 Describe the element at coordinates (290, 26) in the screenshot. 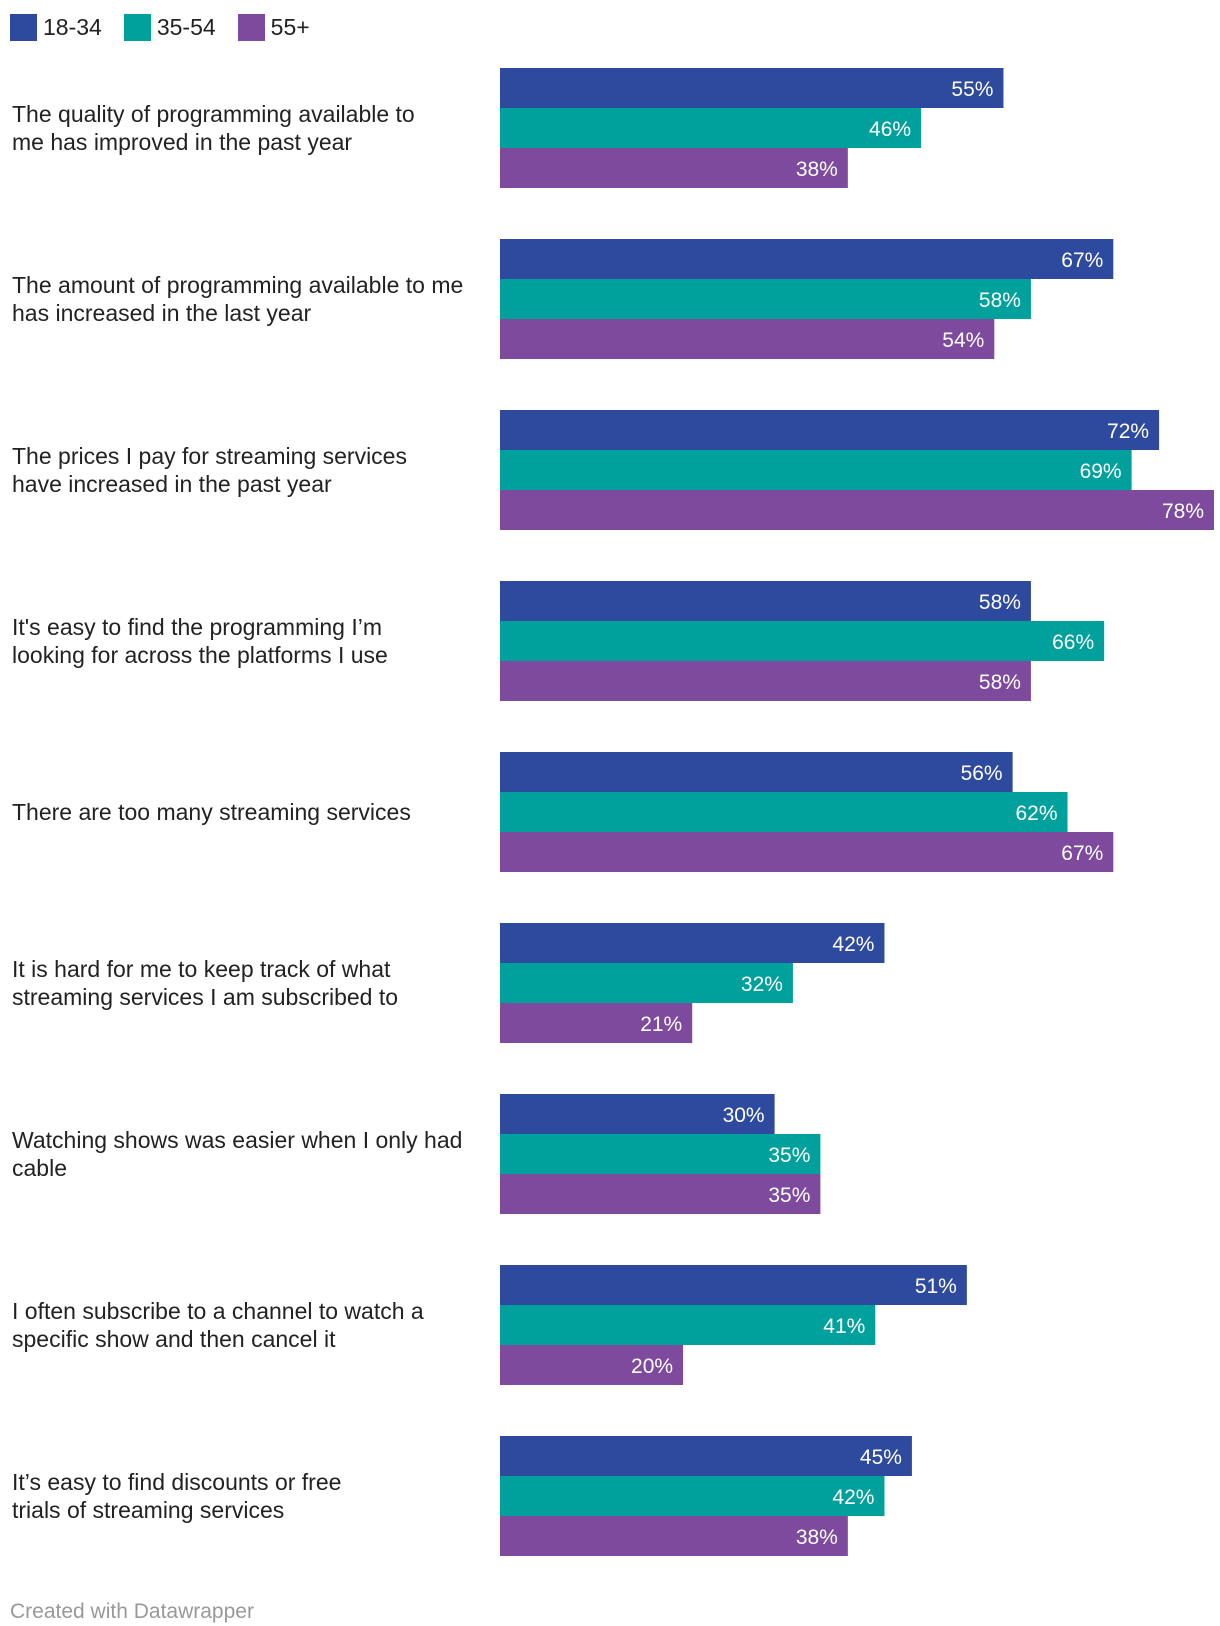

I see `legend-label: 55+` at that location.